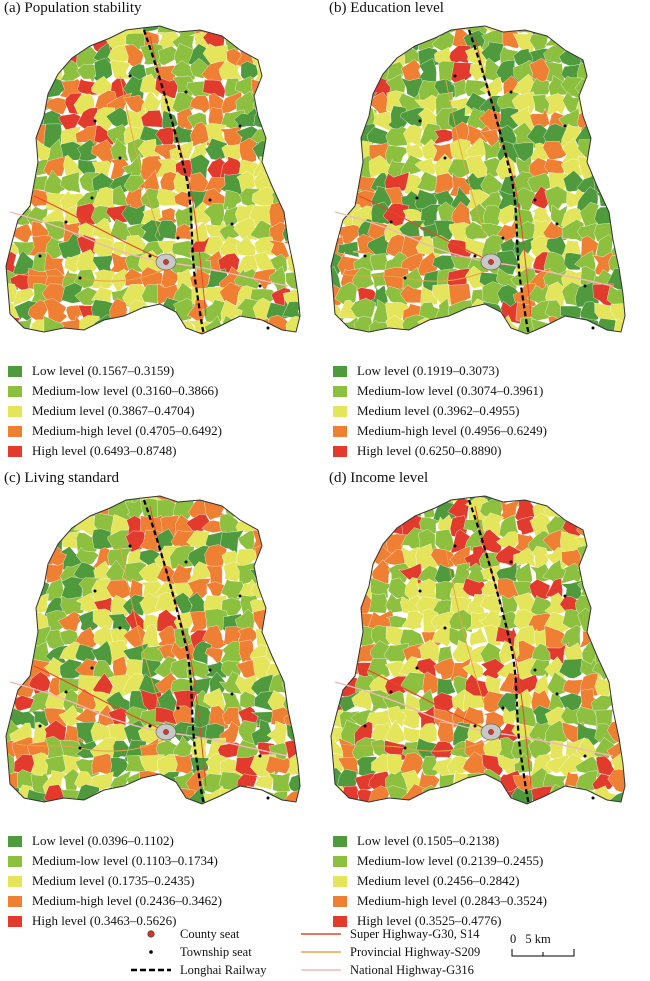  Describe the element at coordinates (465, 626) in the screenshot. I see `provincial-highway-line` at that location.